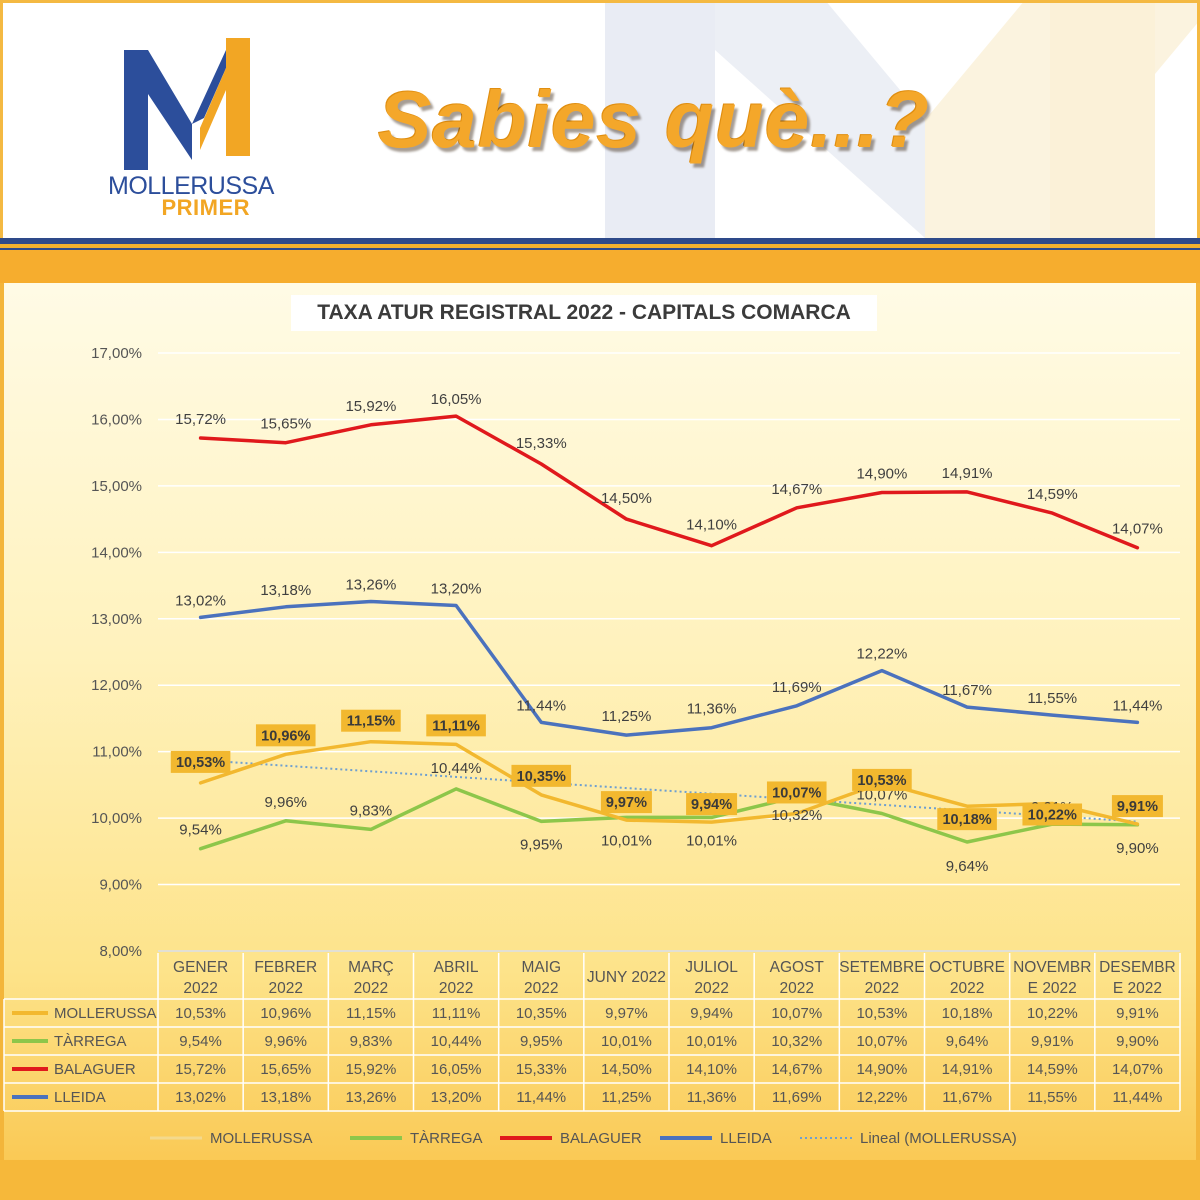 The image size is (1200, 1200). I want to click on data-label: 11,11%, so click(456, 726).